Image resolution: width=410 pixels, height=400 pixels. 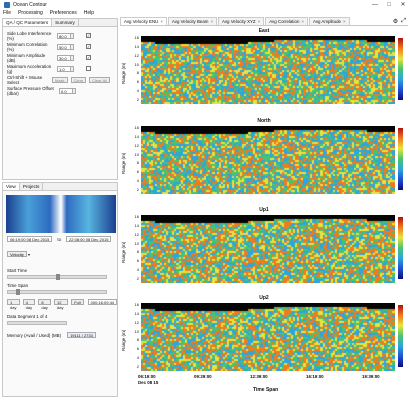 What do you see at coordinates (32, 186) in the screenshot?
I see `tab-projects: Projects` at bounding box center [32, 186].